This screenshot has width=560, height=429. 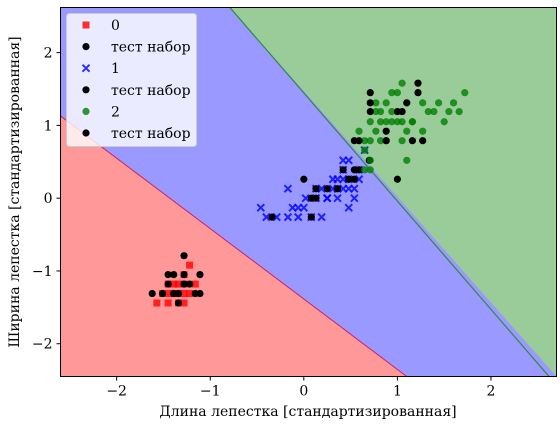 I want to click on legend: 0 тест набор 1 тест набор 2 тест набор, so click(x=131, y=80).